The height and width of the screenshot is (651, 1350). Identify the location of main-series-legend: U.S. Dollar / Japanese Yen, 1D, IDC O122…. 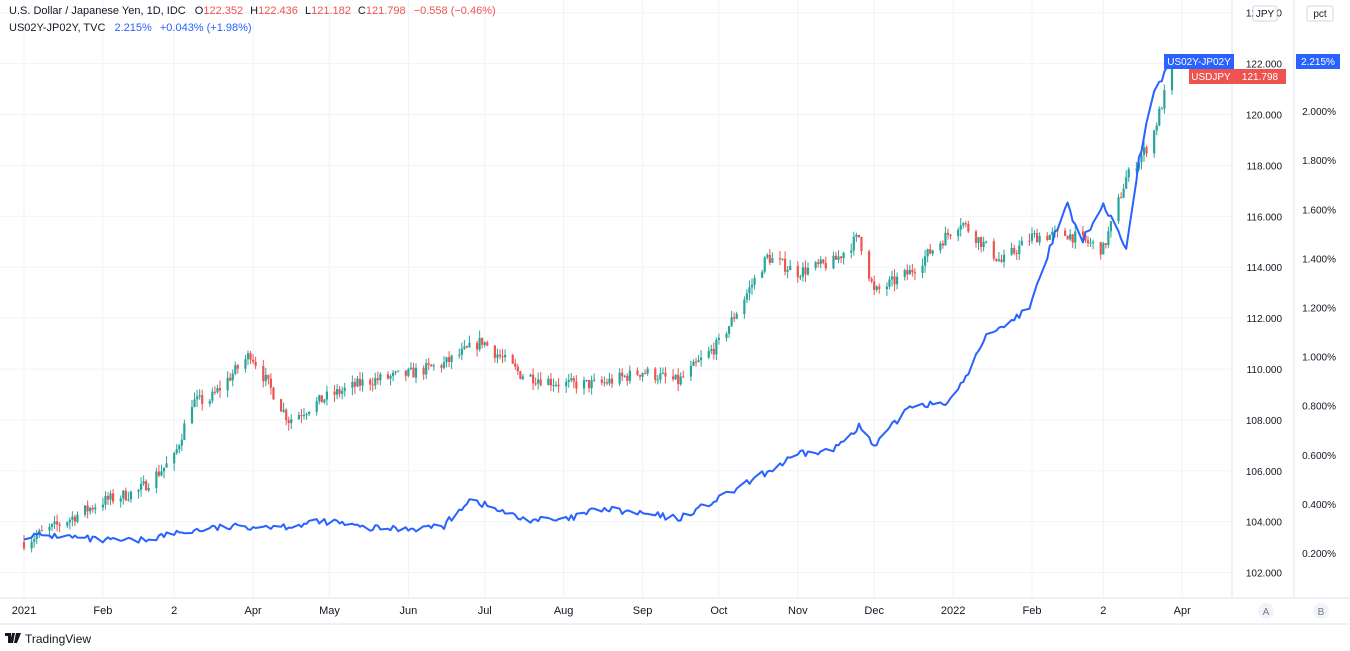
(252, 11).